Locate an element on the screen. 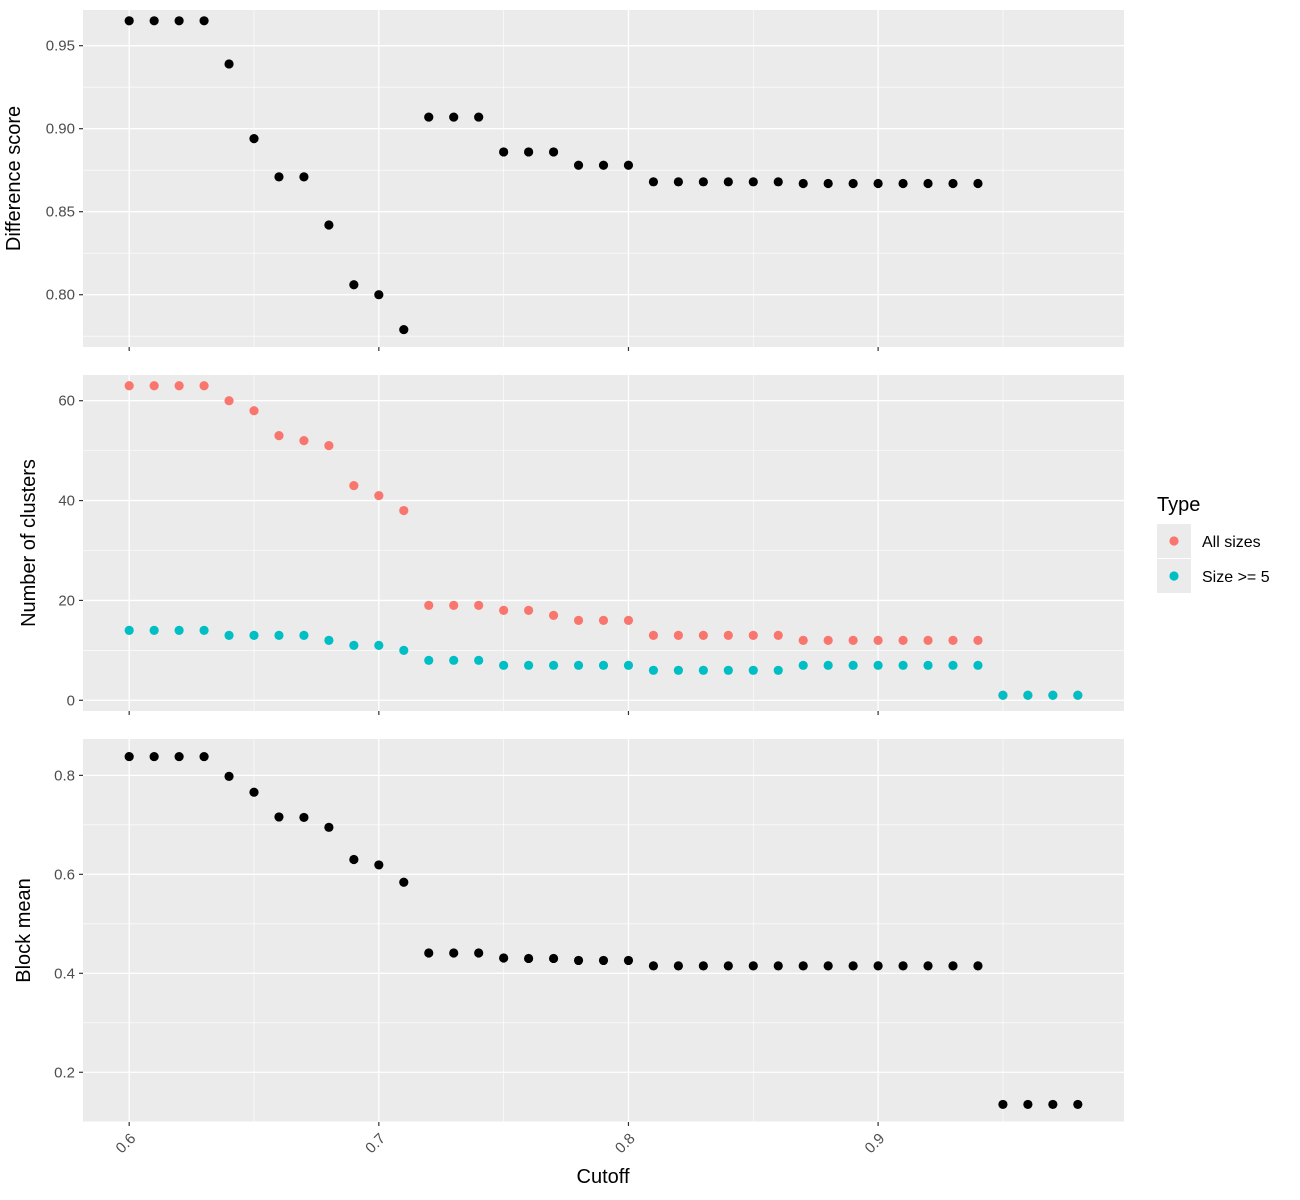 This screenshot has width=1300, height=1200. y-tick-label: 0.80 is located at coordinates (60, 295).